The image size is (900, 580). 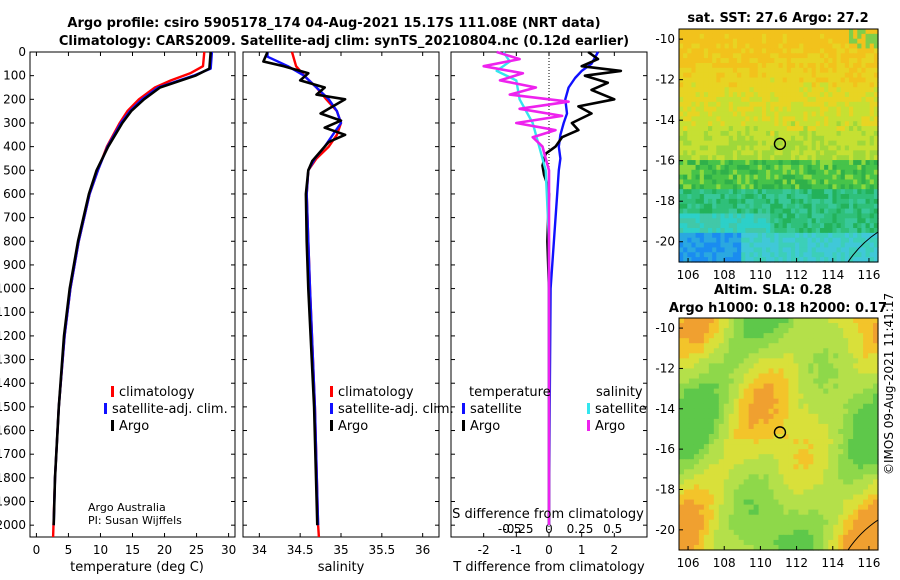 I want to click on x-tick-label: 116, so click(x=869, y=563).